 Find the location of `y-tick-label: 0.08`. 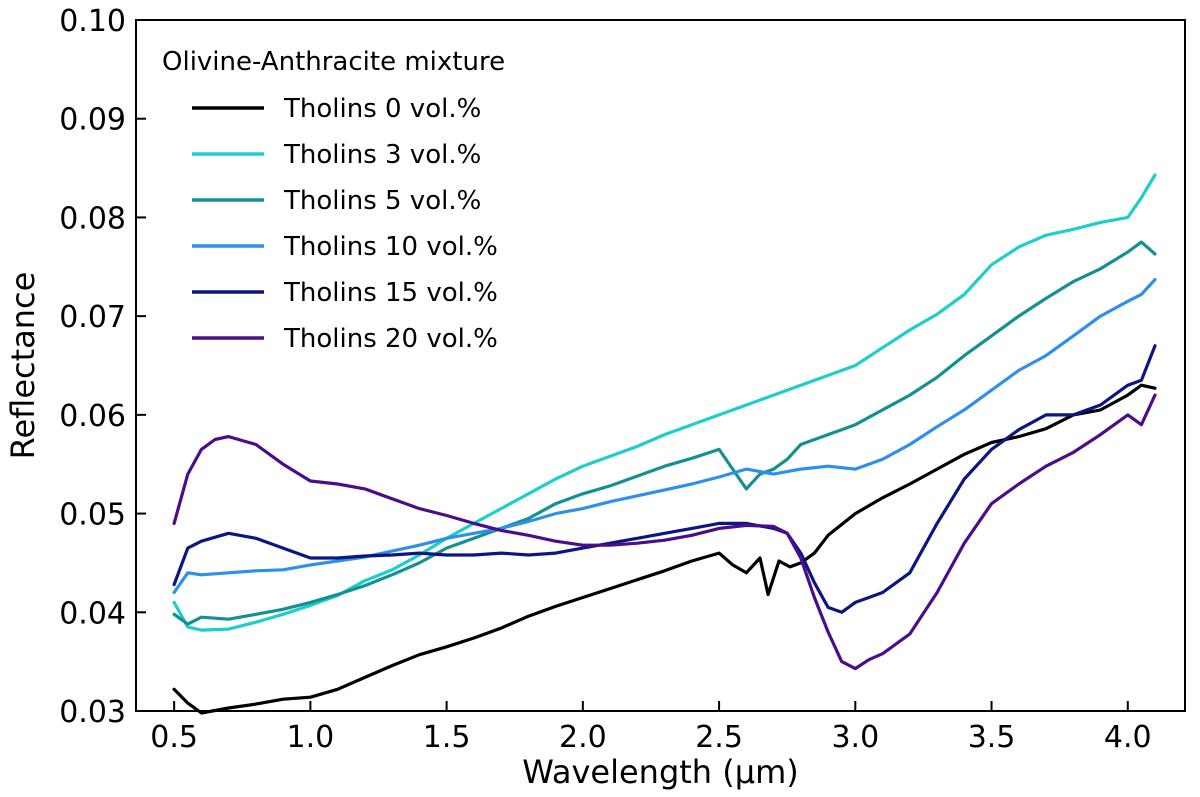

y-tick-label: 0.08 is located at coordinates (92, 218).